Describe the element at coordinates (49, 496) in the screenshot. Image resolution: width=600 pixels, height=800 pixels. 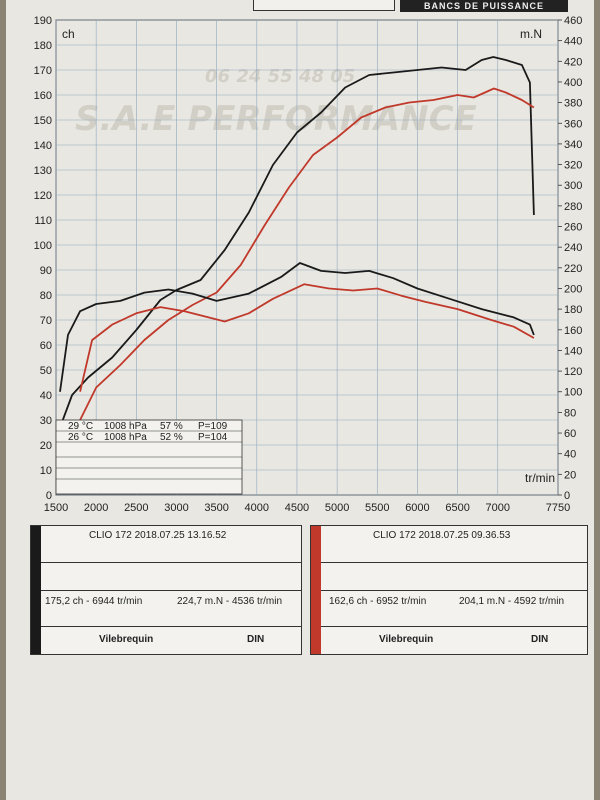
I see `y-left-tick-label: 0` at that location.